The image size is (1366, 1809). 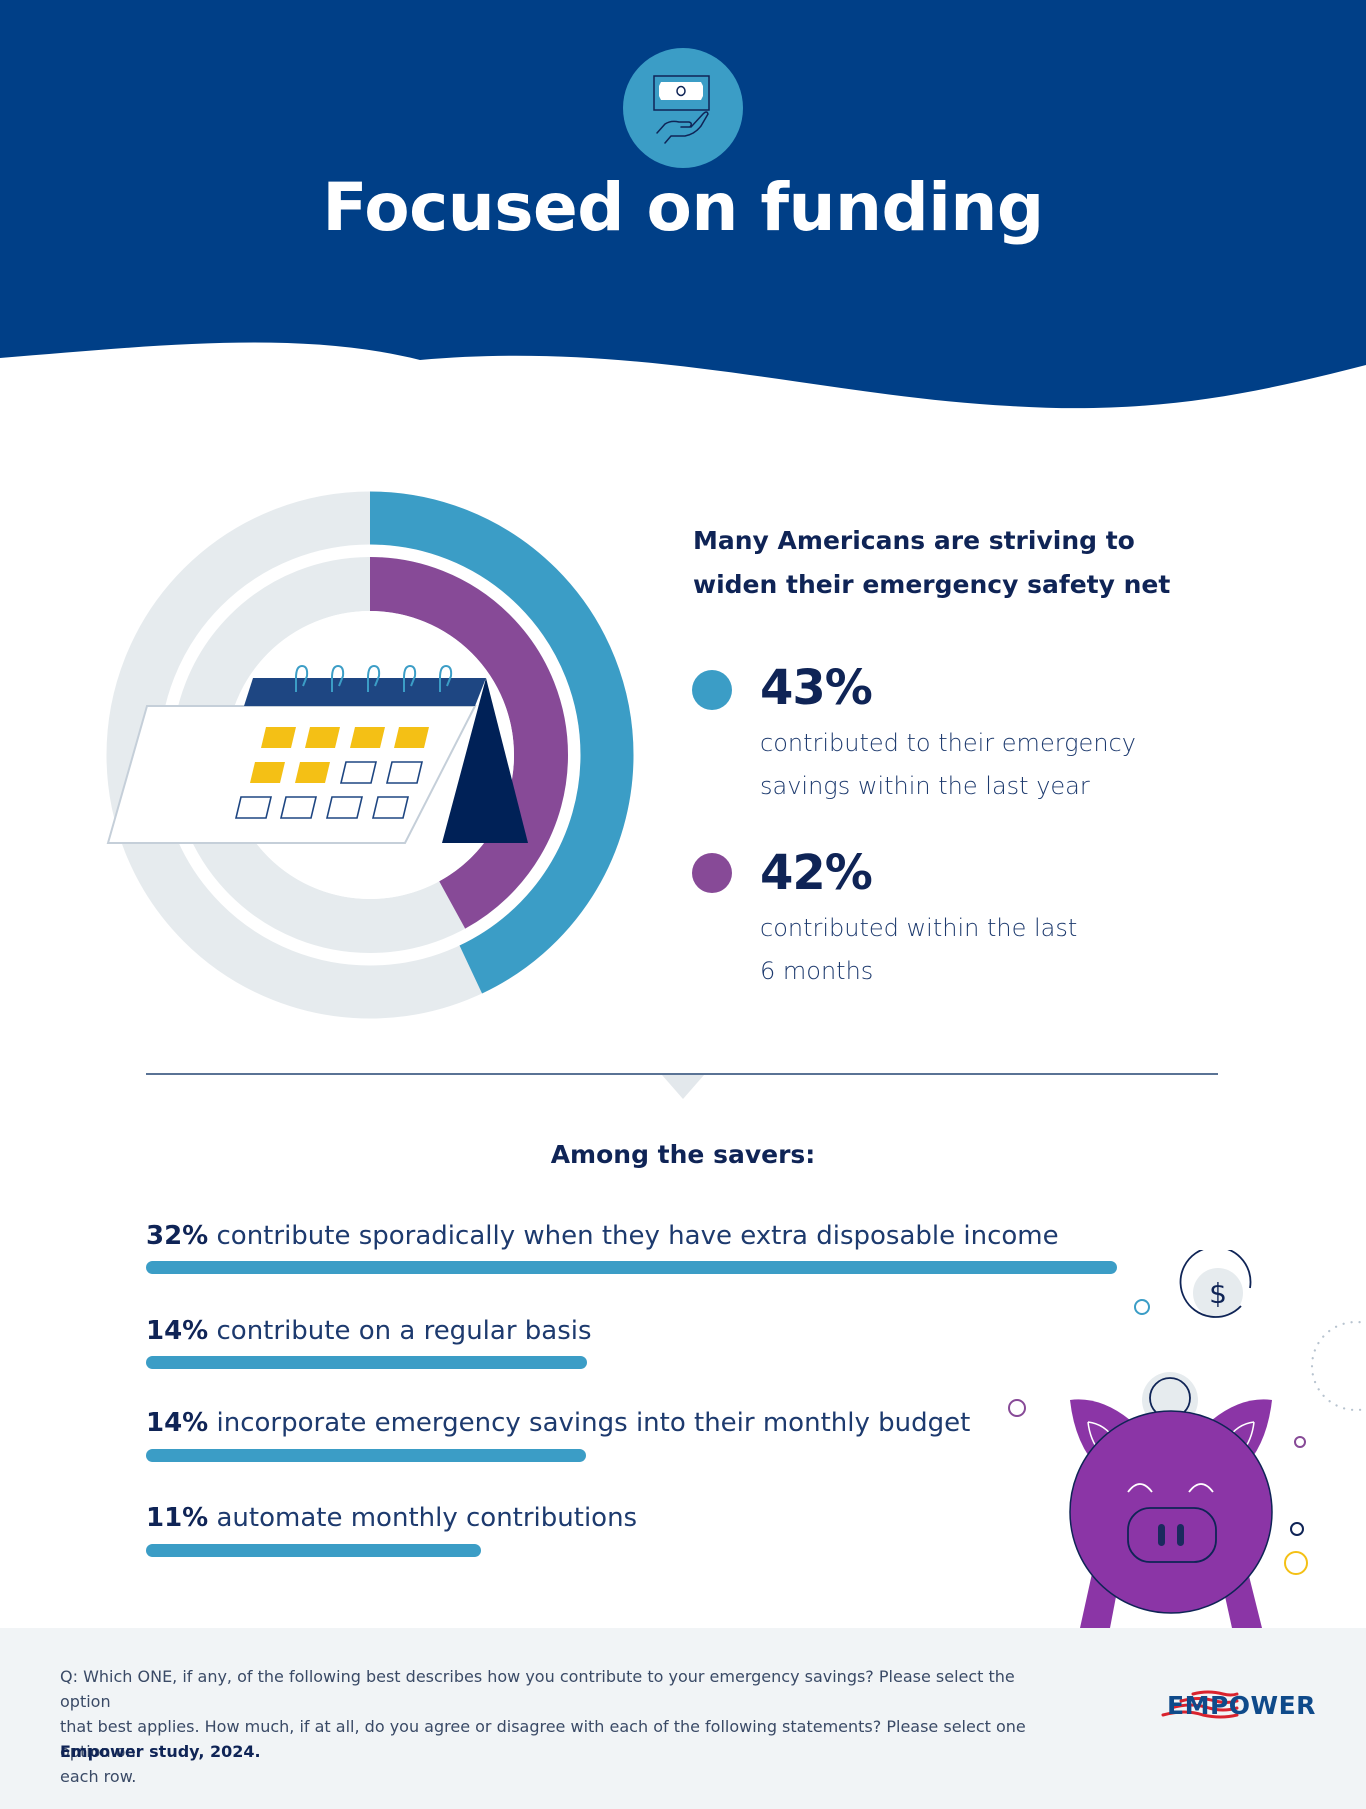 What do you see at coordinates (816, 873) in the screenshot?
I see `stat-value: 42%` at bounding box center [816, 873].